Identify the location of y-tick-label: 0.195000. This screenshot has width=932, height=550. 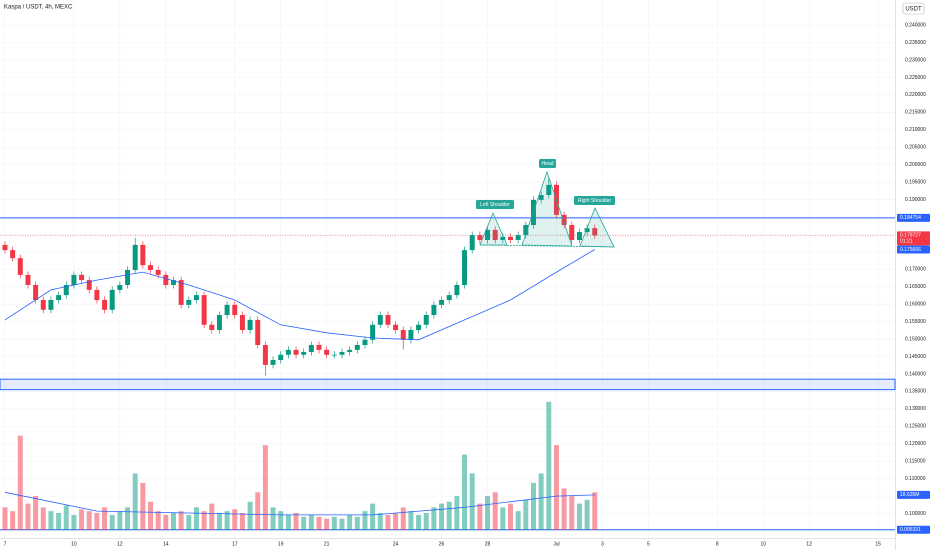
(915, 182).